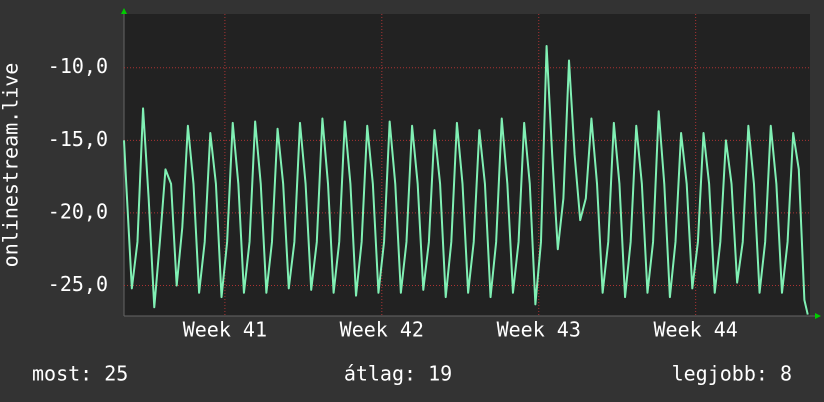 The width and height of the screenshot is (824, 402). Describe the element at coordinates (398, 374) in the screenshot. I see `footer-average: átlag: 19` at that location.